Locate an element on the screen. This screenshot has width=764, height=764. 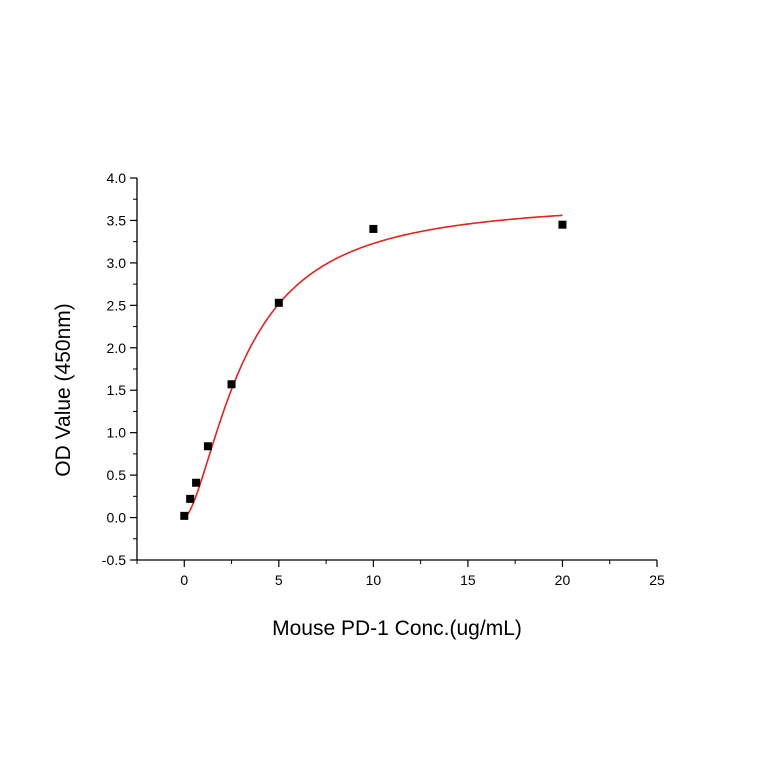
x-tick-label: 5 is located at coordinates (279, 580).